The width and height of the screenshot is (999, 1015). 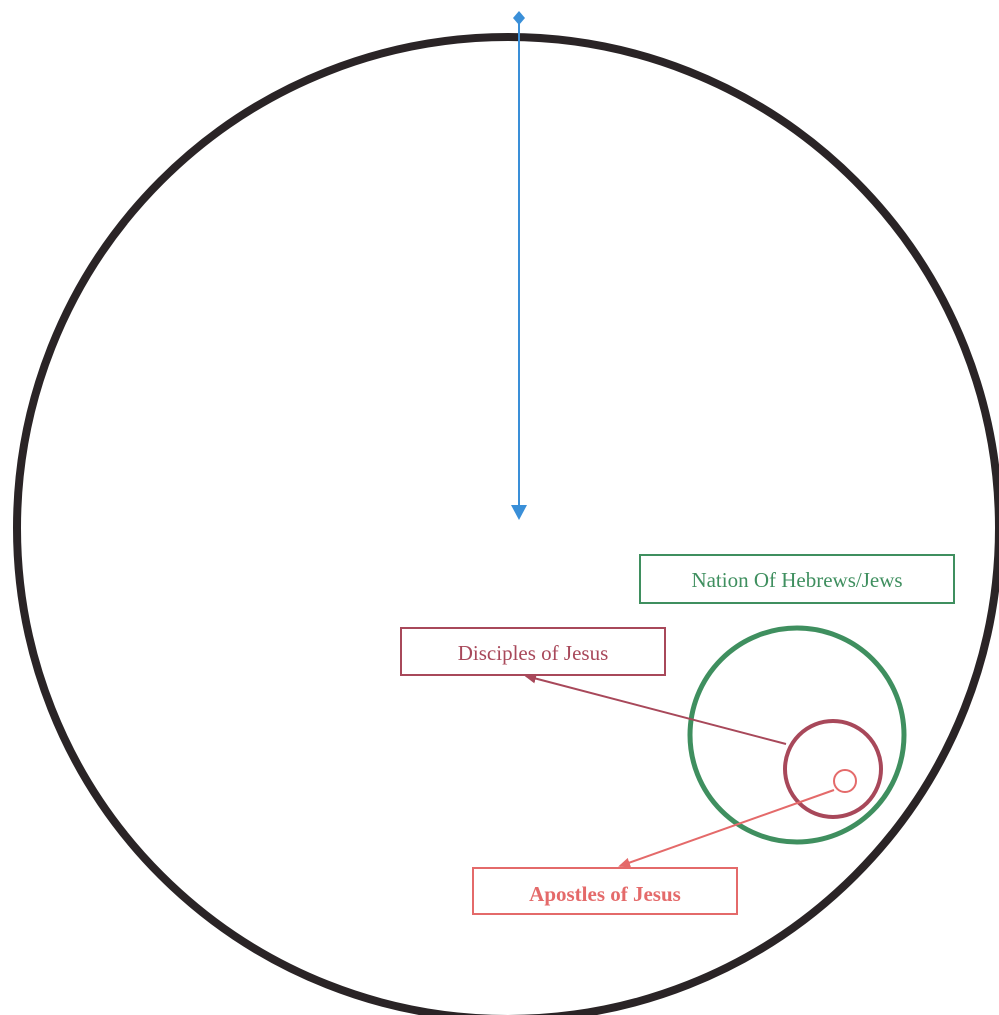 What do you see at coordinates (519, 512) in the screenshot?
I see `arrowhead-icon` at bounding box center [519, 512].